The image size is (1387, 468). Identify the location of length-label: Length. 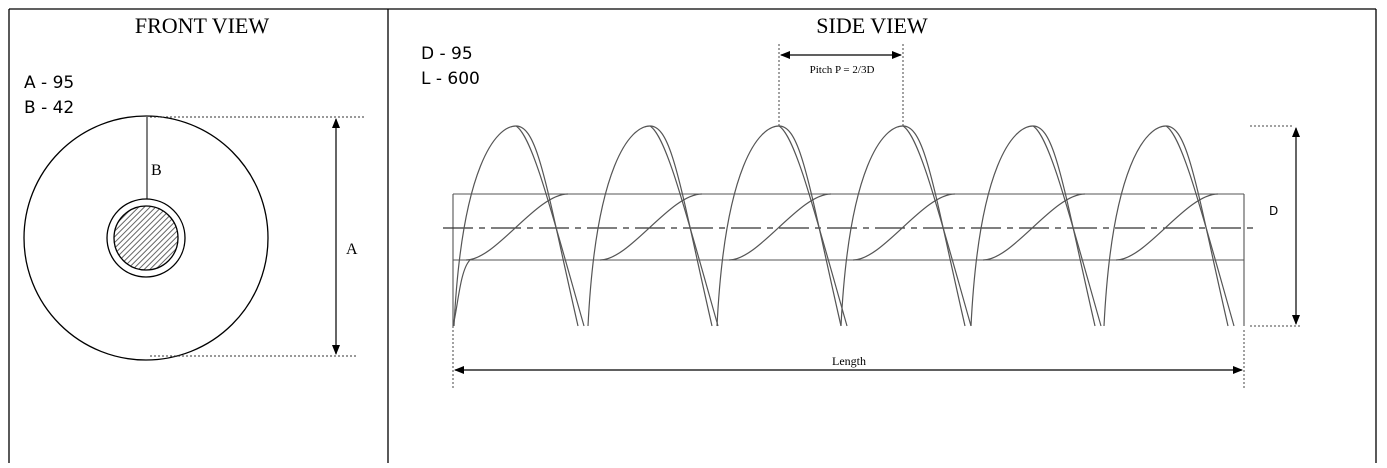
(849, 361).